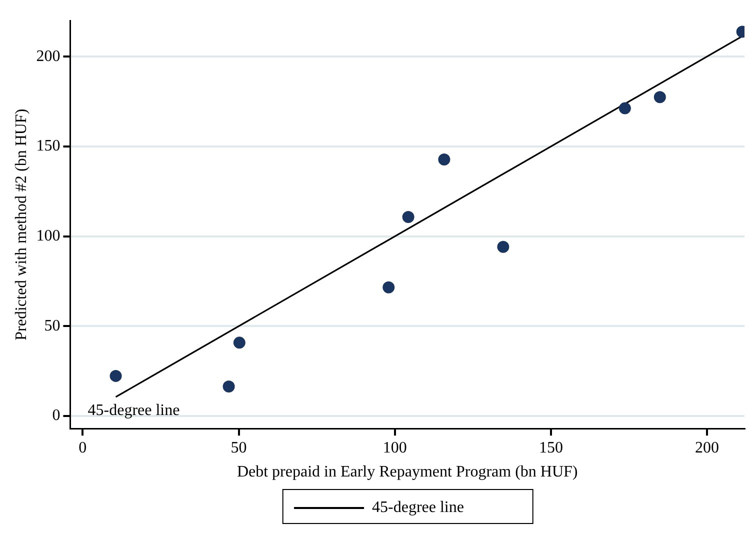  What do you see at coordinates (48, 235) in the screenshot?
I see `y-tick-label: 100` at bounding box center [48, 235].